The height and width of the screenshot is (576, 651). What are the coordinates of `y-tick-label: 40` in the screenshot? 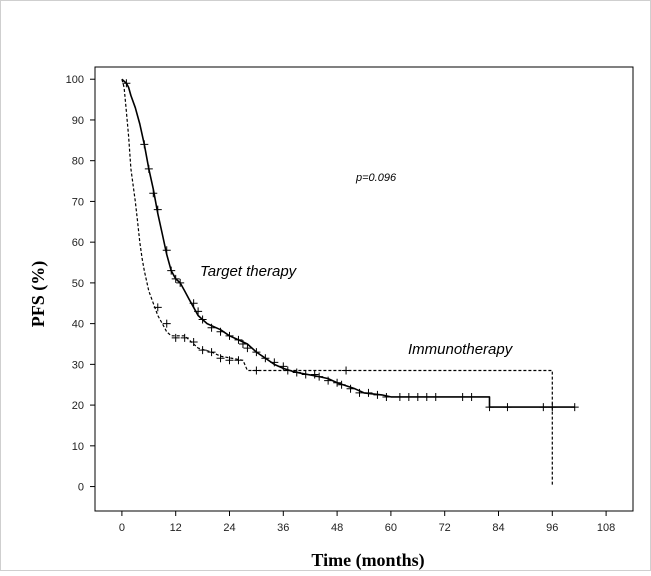 It's located at (78, 325).